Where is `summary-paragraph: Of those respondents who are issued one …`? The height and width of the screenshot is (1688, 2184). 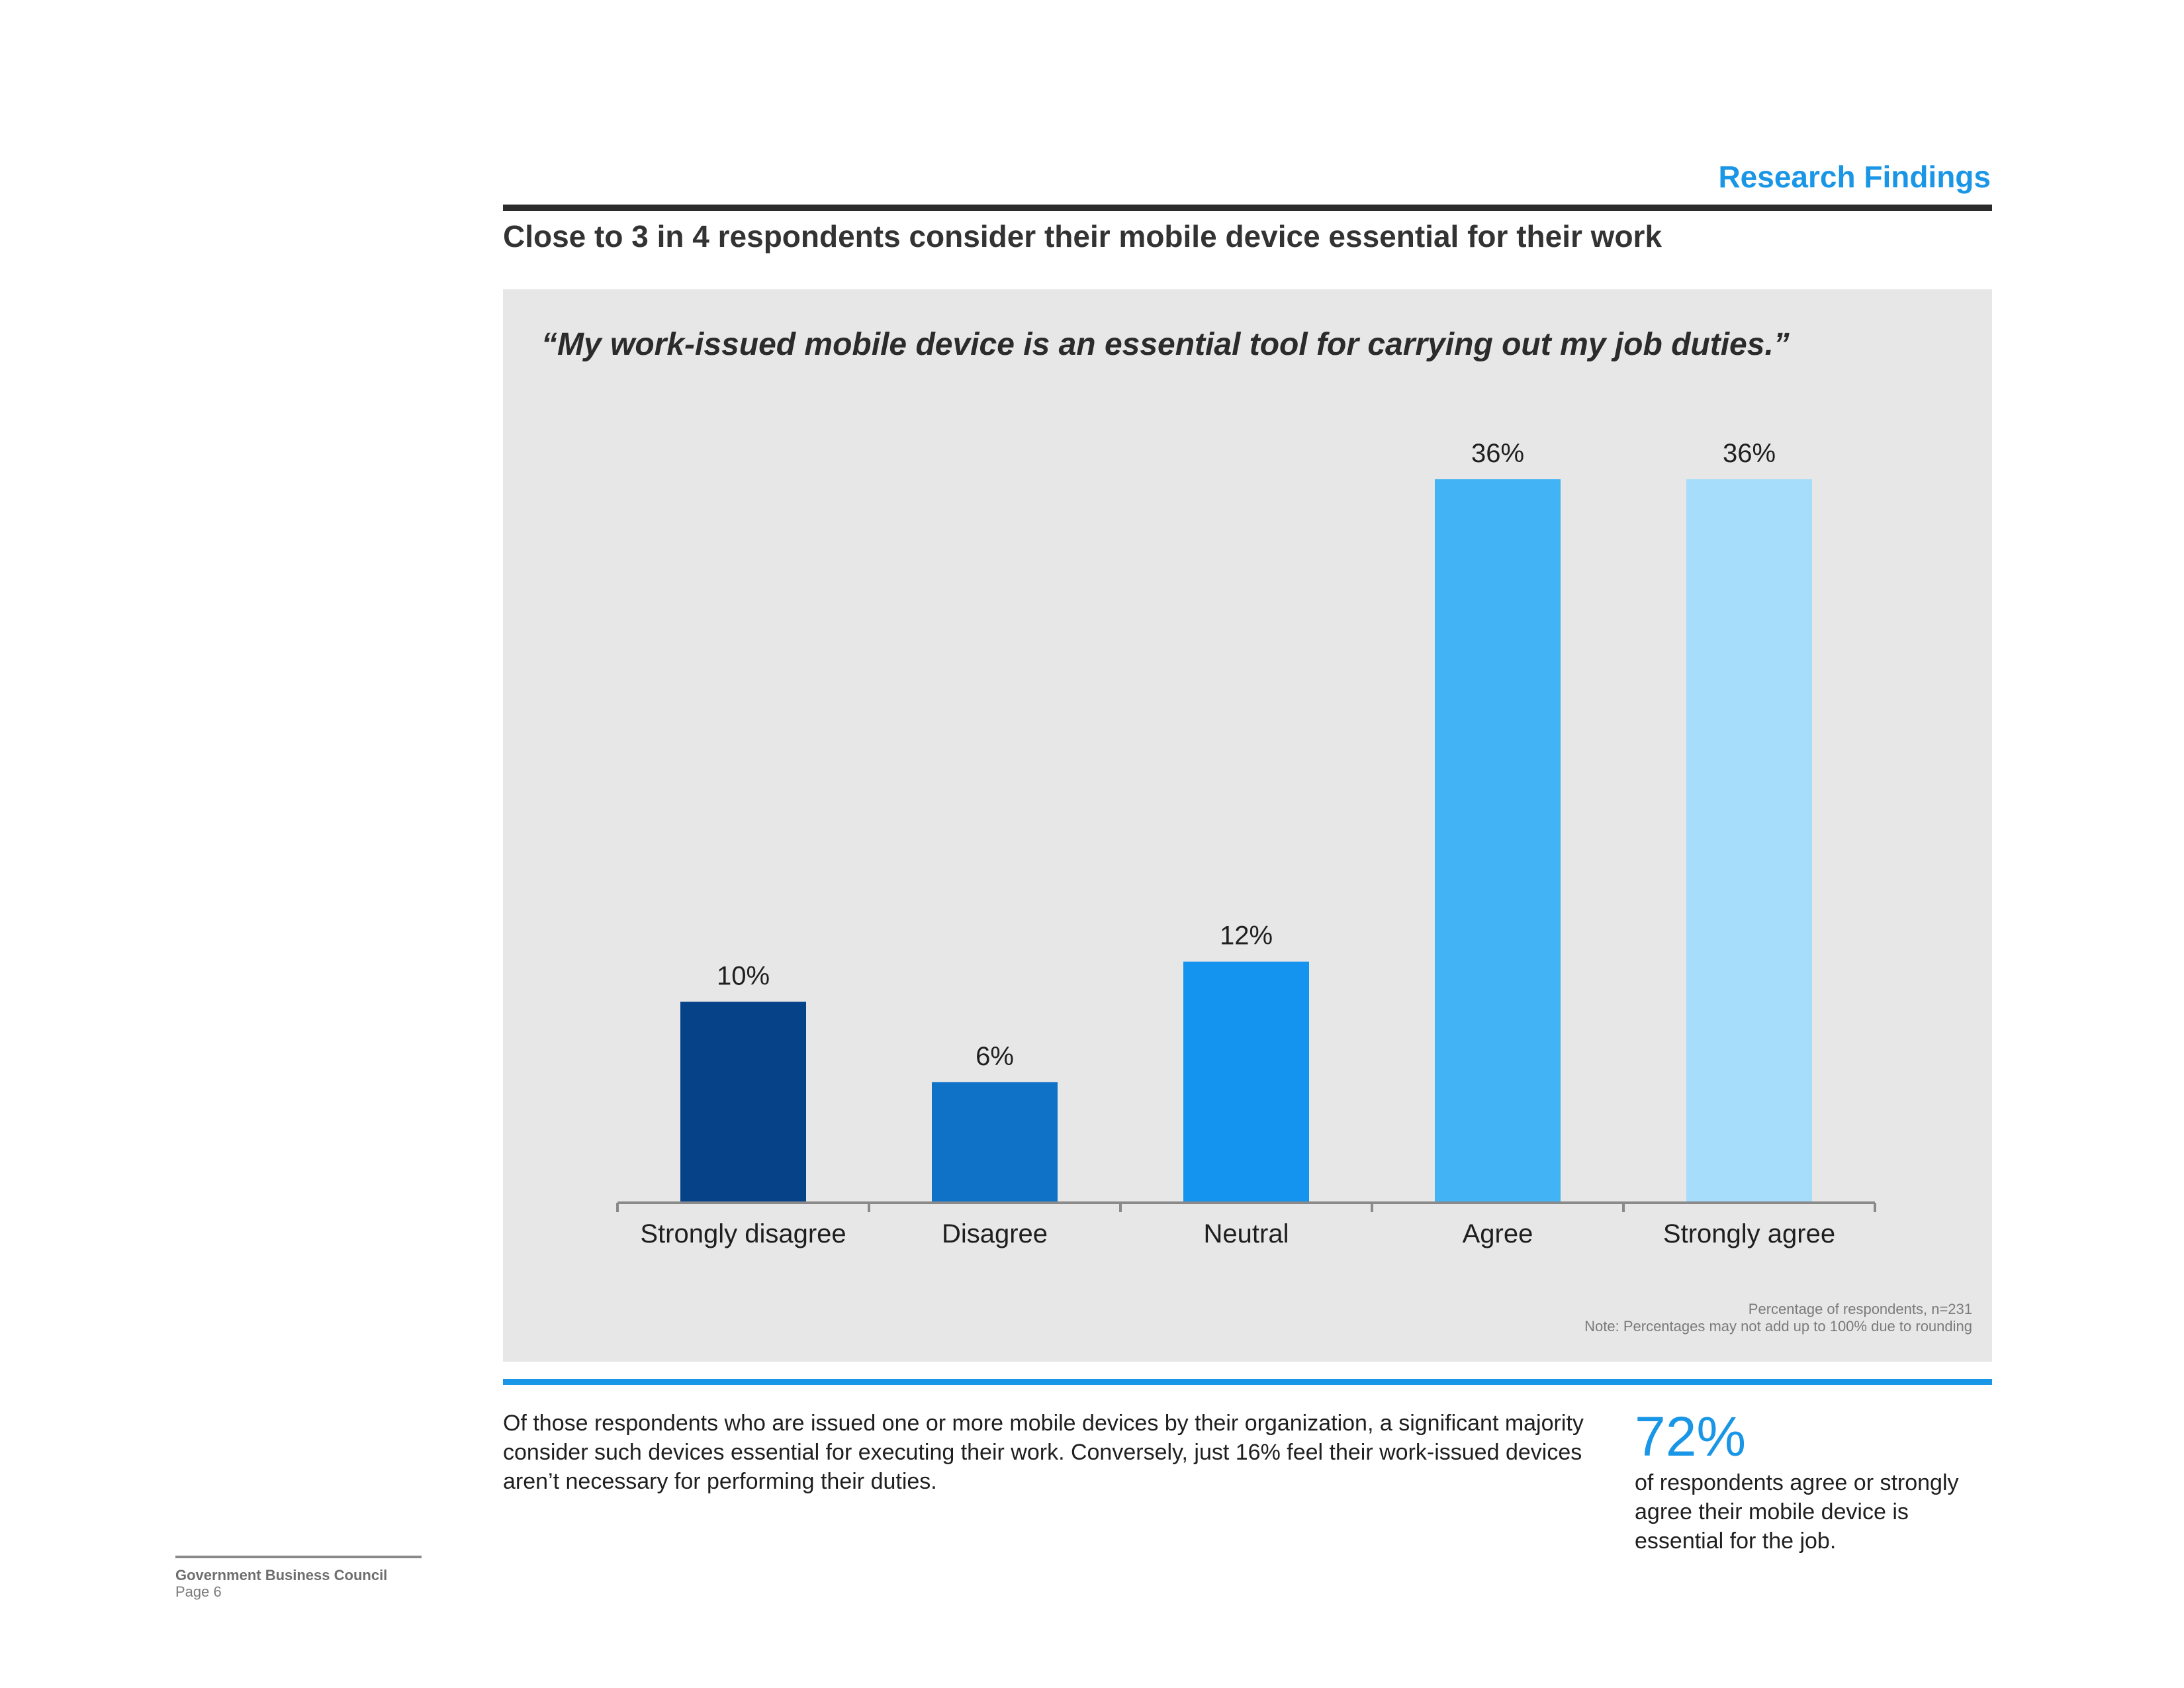
summary-paragraph: Of those respondents who are issued one … is located at coordinates (1043, 1452).